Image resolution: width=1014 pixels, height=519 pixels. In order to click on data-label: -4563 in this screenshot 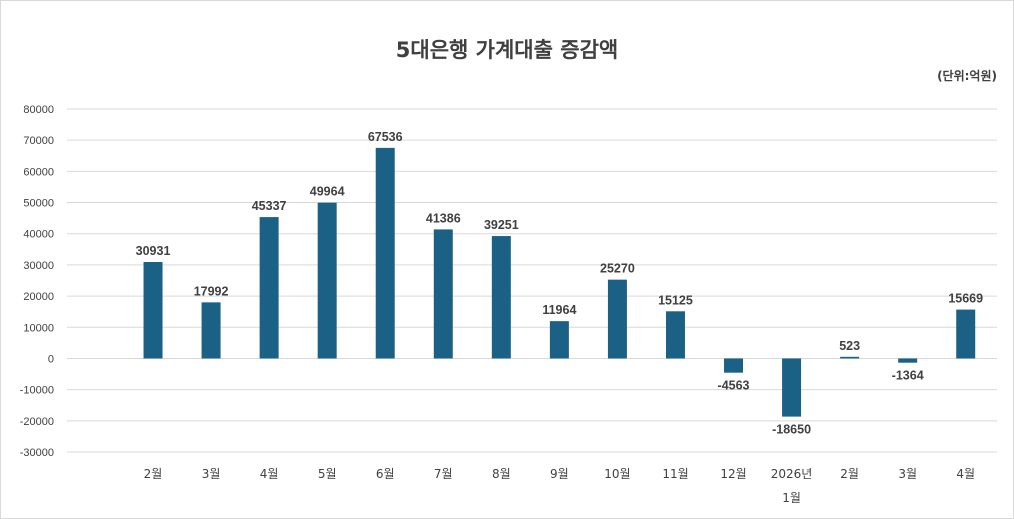, I will do `click(734, 386)`.